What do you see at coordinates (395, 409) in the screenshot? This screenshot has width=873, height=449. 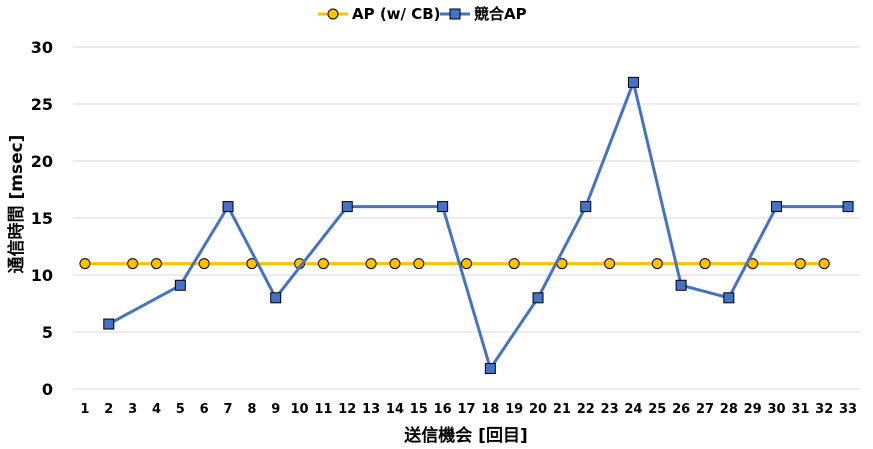 I see `x-tick-label: 14` at bounding box center [395, 409].